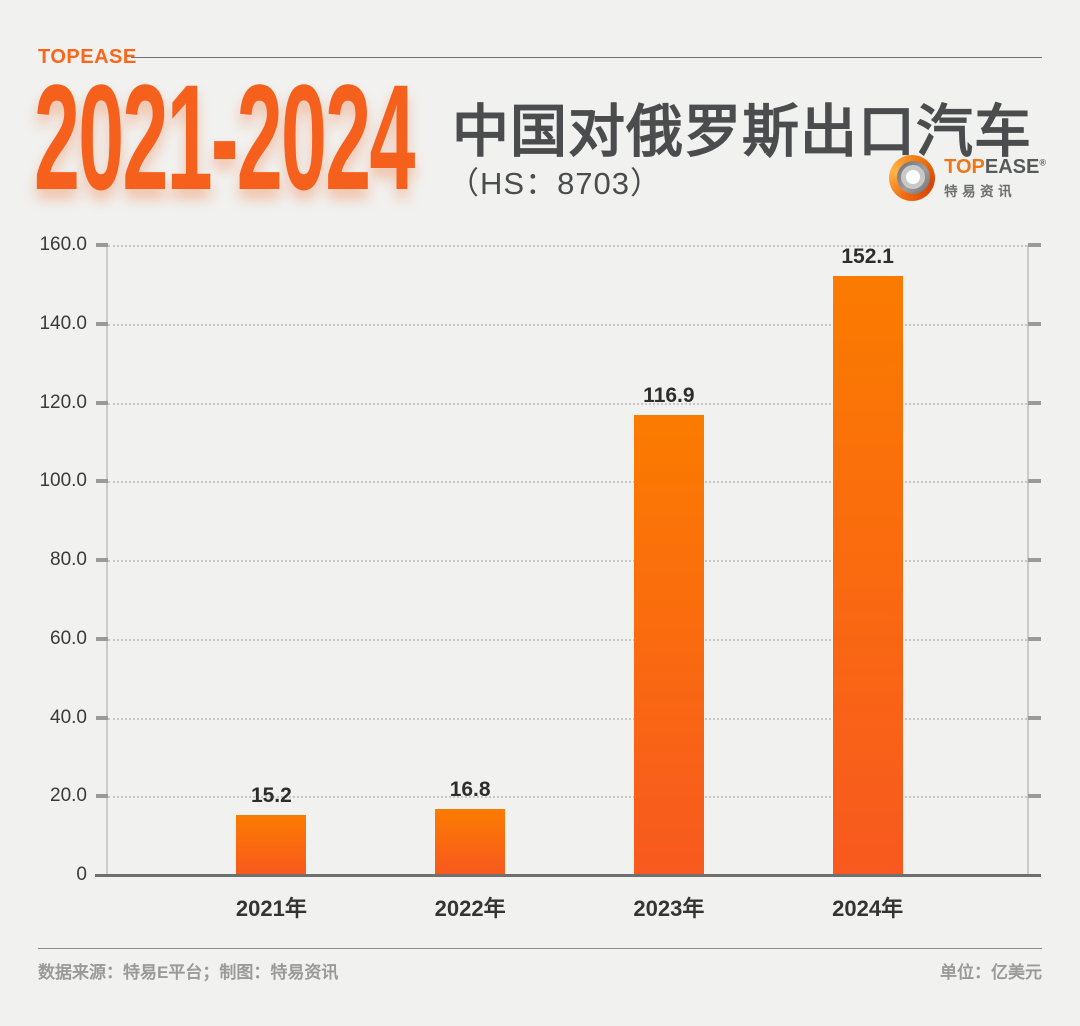  I want to click on y-axis-label: 120.0, so click(63, 402).